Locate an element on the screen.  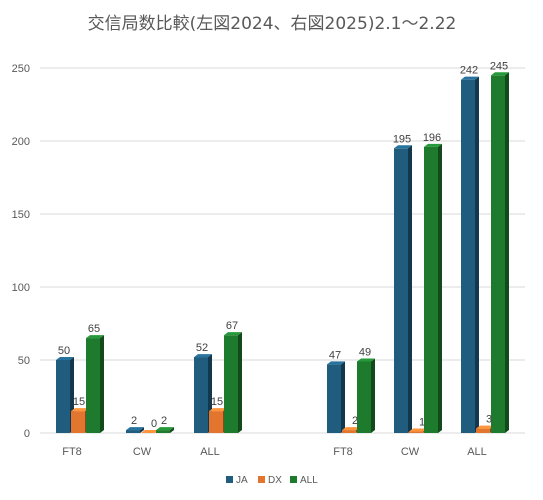
data-label: 3 is located at coordinates (489, 420).